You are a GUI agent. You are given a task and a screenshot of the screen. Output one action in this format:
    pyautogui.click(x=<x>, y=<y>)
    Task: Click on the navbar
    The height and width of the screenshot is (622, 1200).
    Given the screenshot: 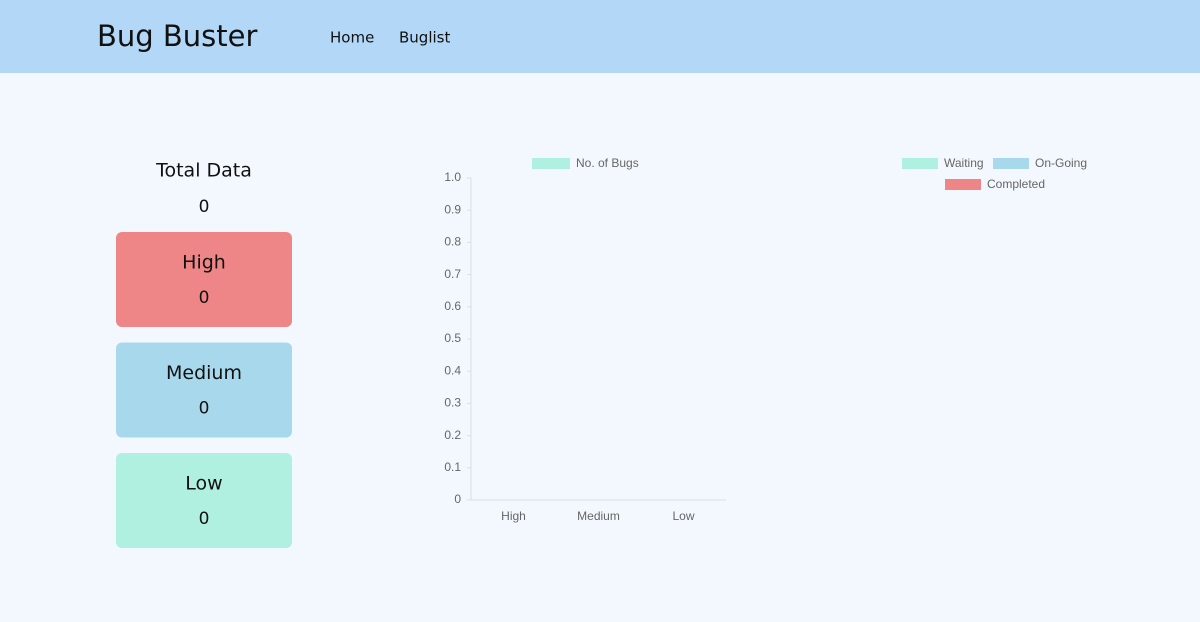 What is the action you would take?
    pyautogui.click(x=600, y=36)
    